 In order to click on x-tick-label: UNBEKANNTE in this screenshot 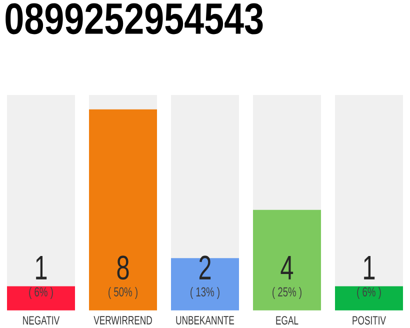, I will do `click(205, 320)`.